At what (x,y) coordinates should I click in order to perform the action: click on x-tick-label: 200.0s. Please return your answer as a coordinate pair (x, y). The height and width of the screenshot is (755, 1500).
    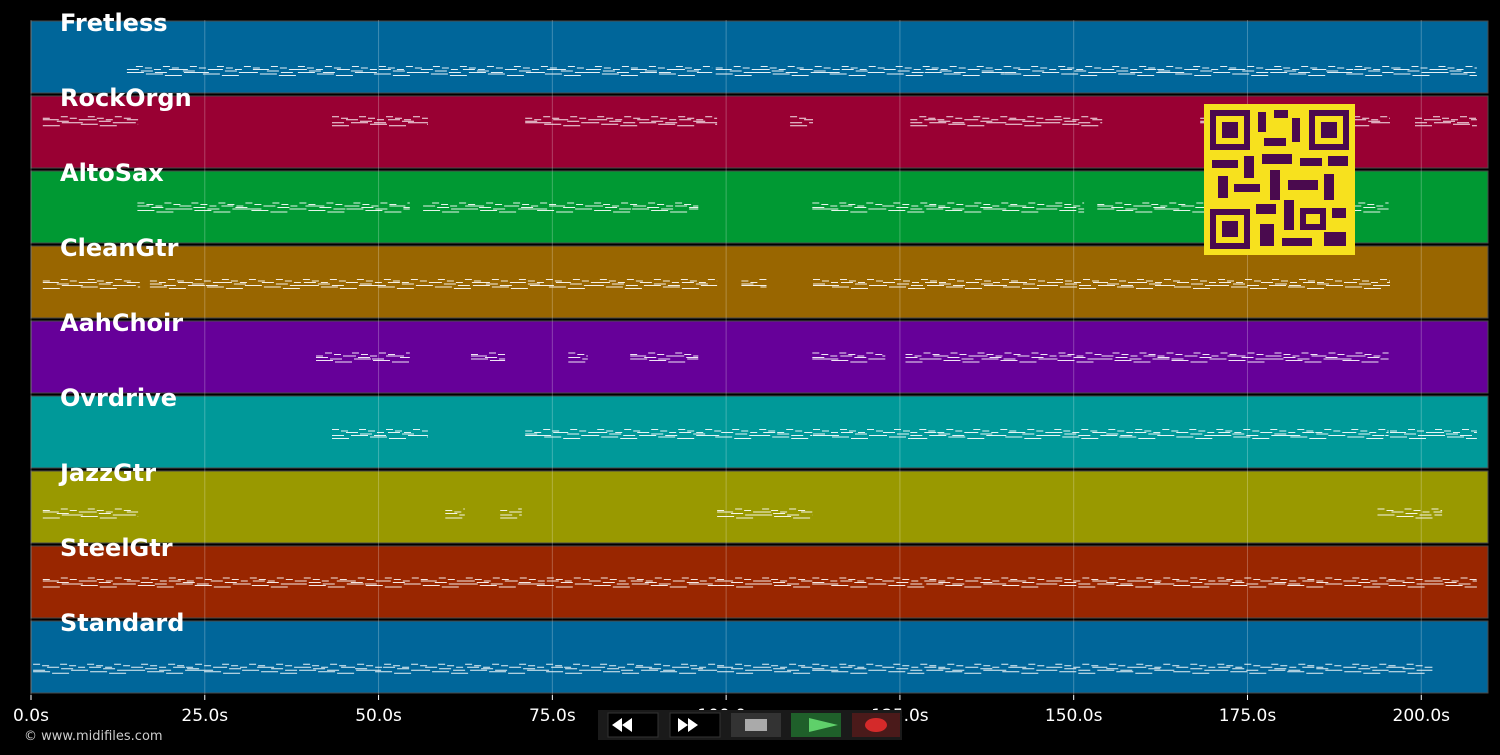
    Looking at the image, I should click on (1422, 716).